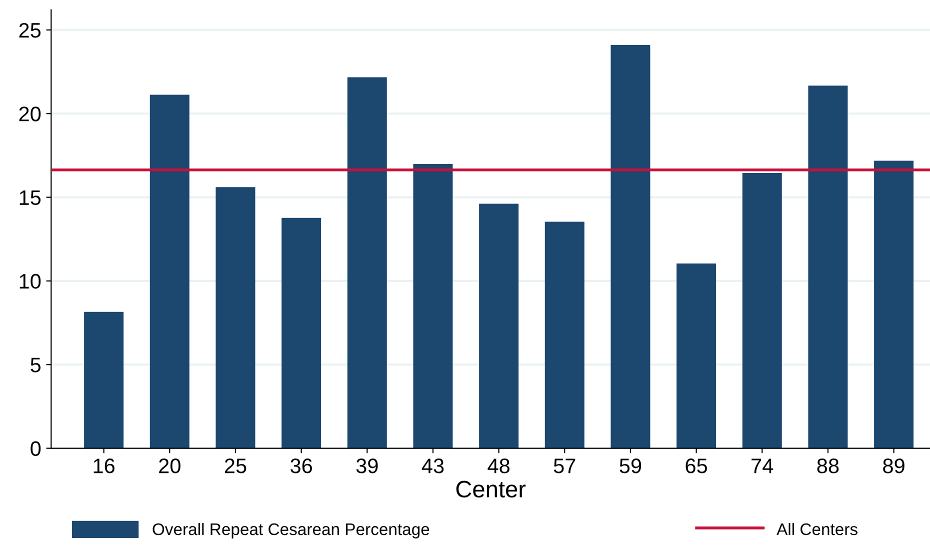 This screenshot has width=930, height=548. Describe the element at coordinates (631, 466) in the screenshot. I see `x-tick-label: 59` at that location.